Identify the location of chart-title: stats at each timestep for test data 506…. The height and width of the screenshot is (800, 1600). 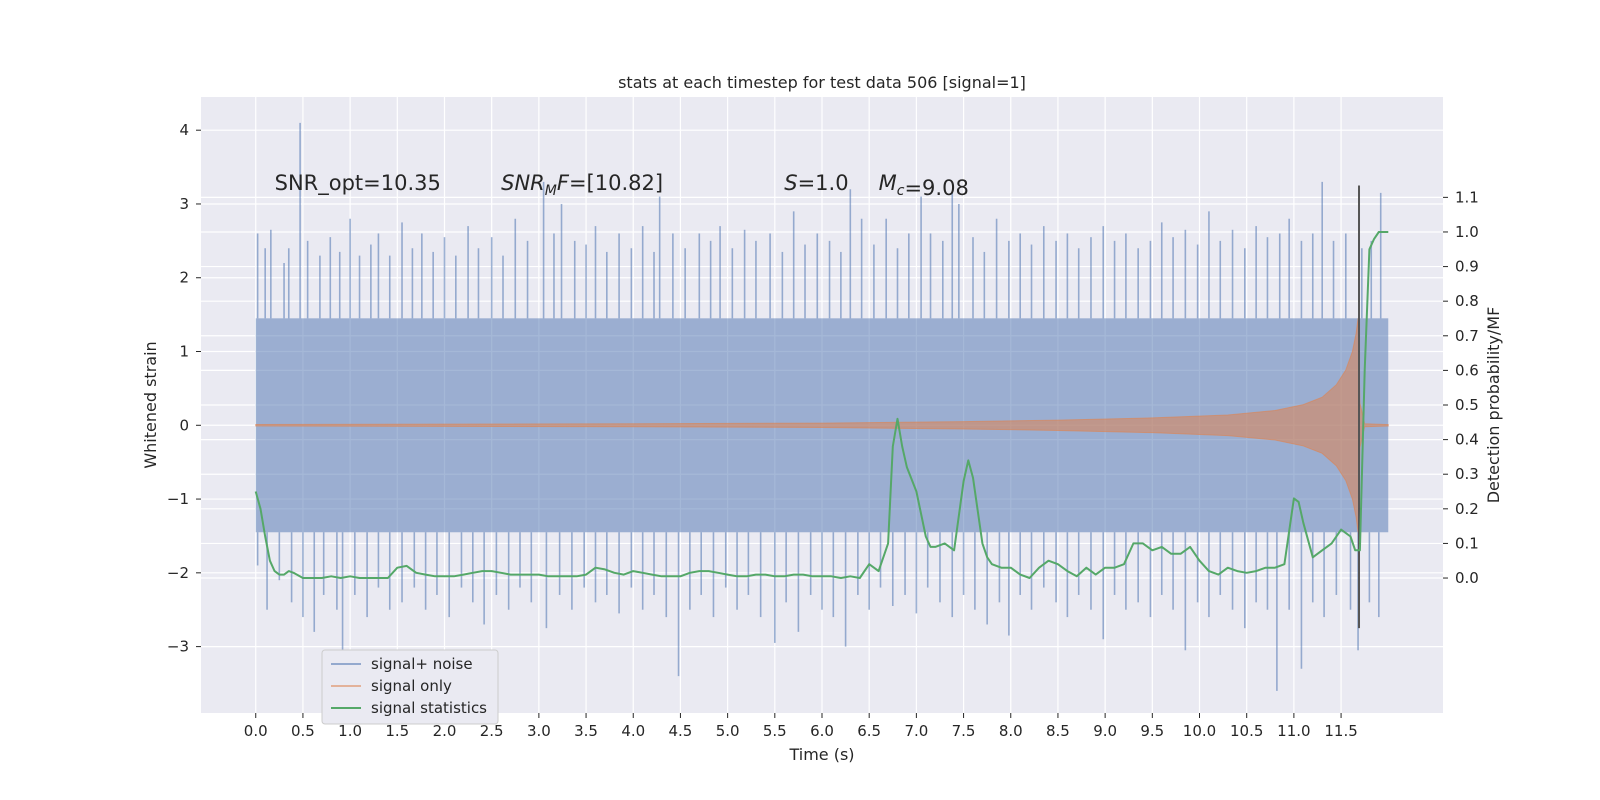
(822, 82).